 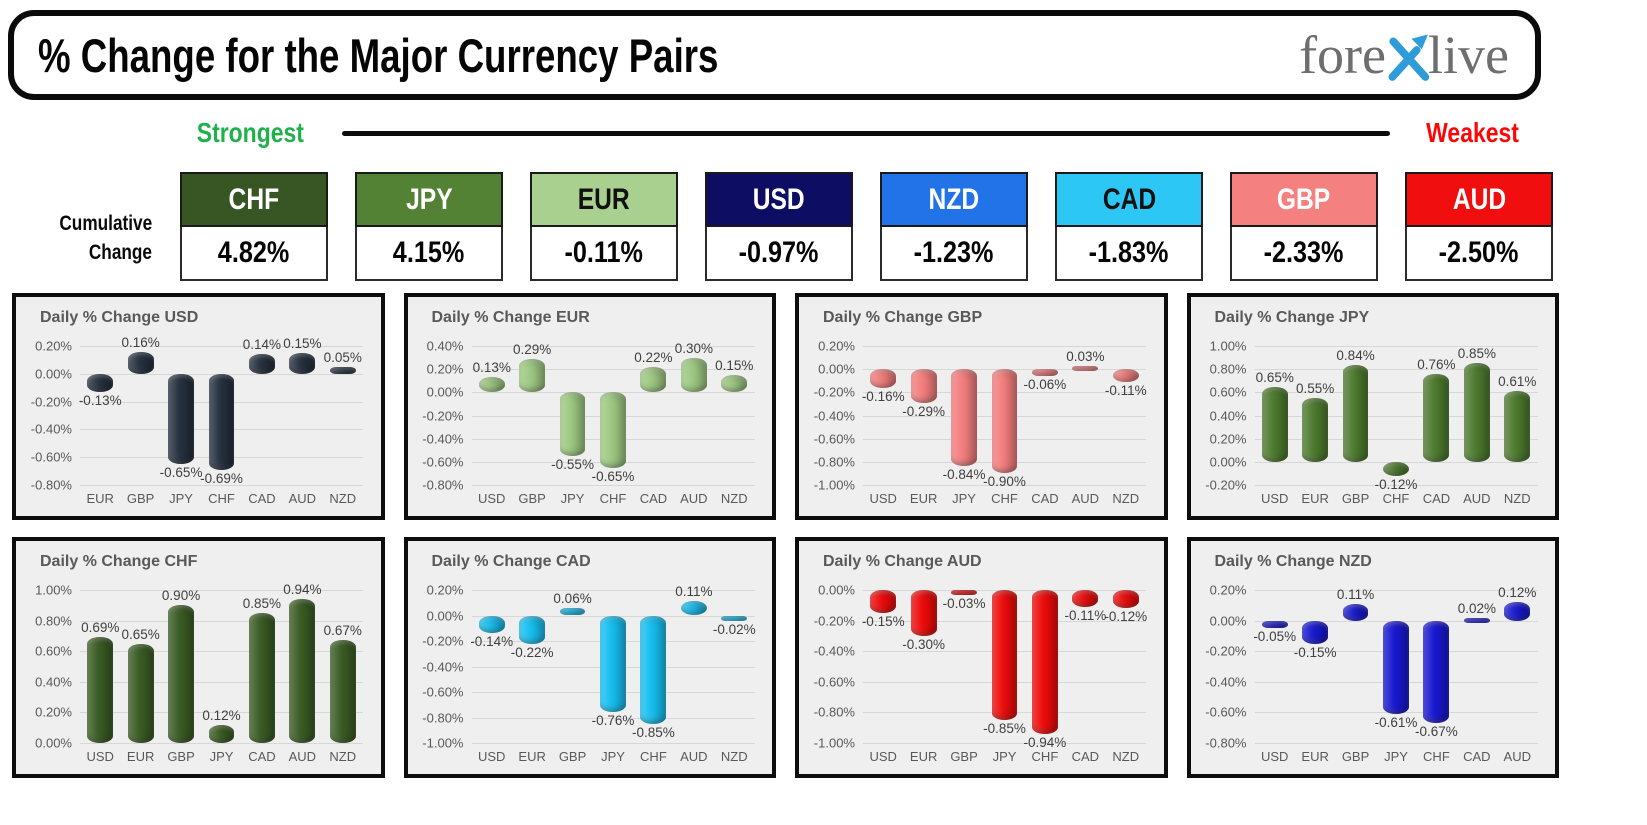 What do you see at coordinates (1517, 498) in the screenshot?
I see `x-category-label: NZD` at bounding box center [1517, 498].